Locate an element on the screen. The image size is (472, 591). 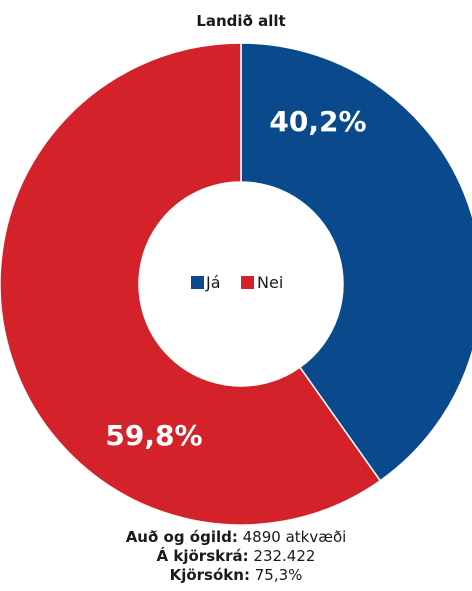
center-legend: Já Nei is located at coordinates (237, 282).